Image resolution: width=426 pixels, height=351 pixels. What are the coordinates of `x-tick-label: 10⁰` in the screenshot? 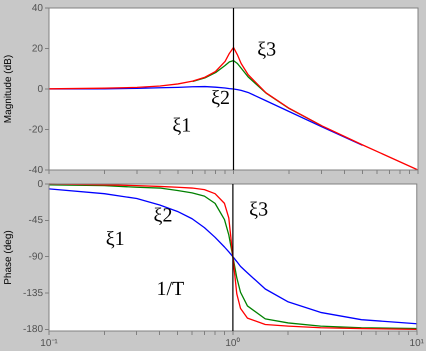 It's located at (232, 342).